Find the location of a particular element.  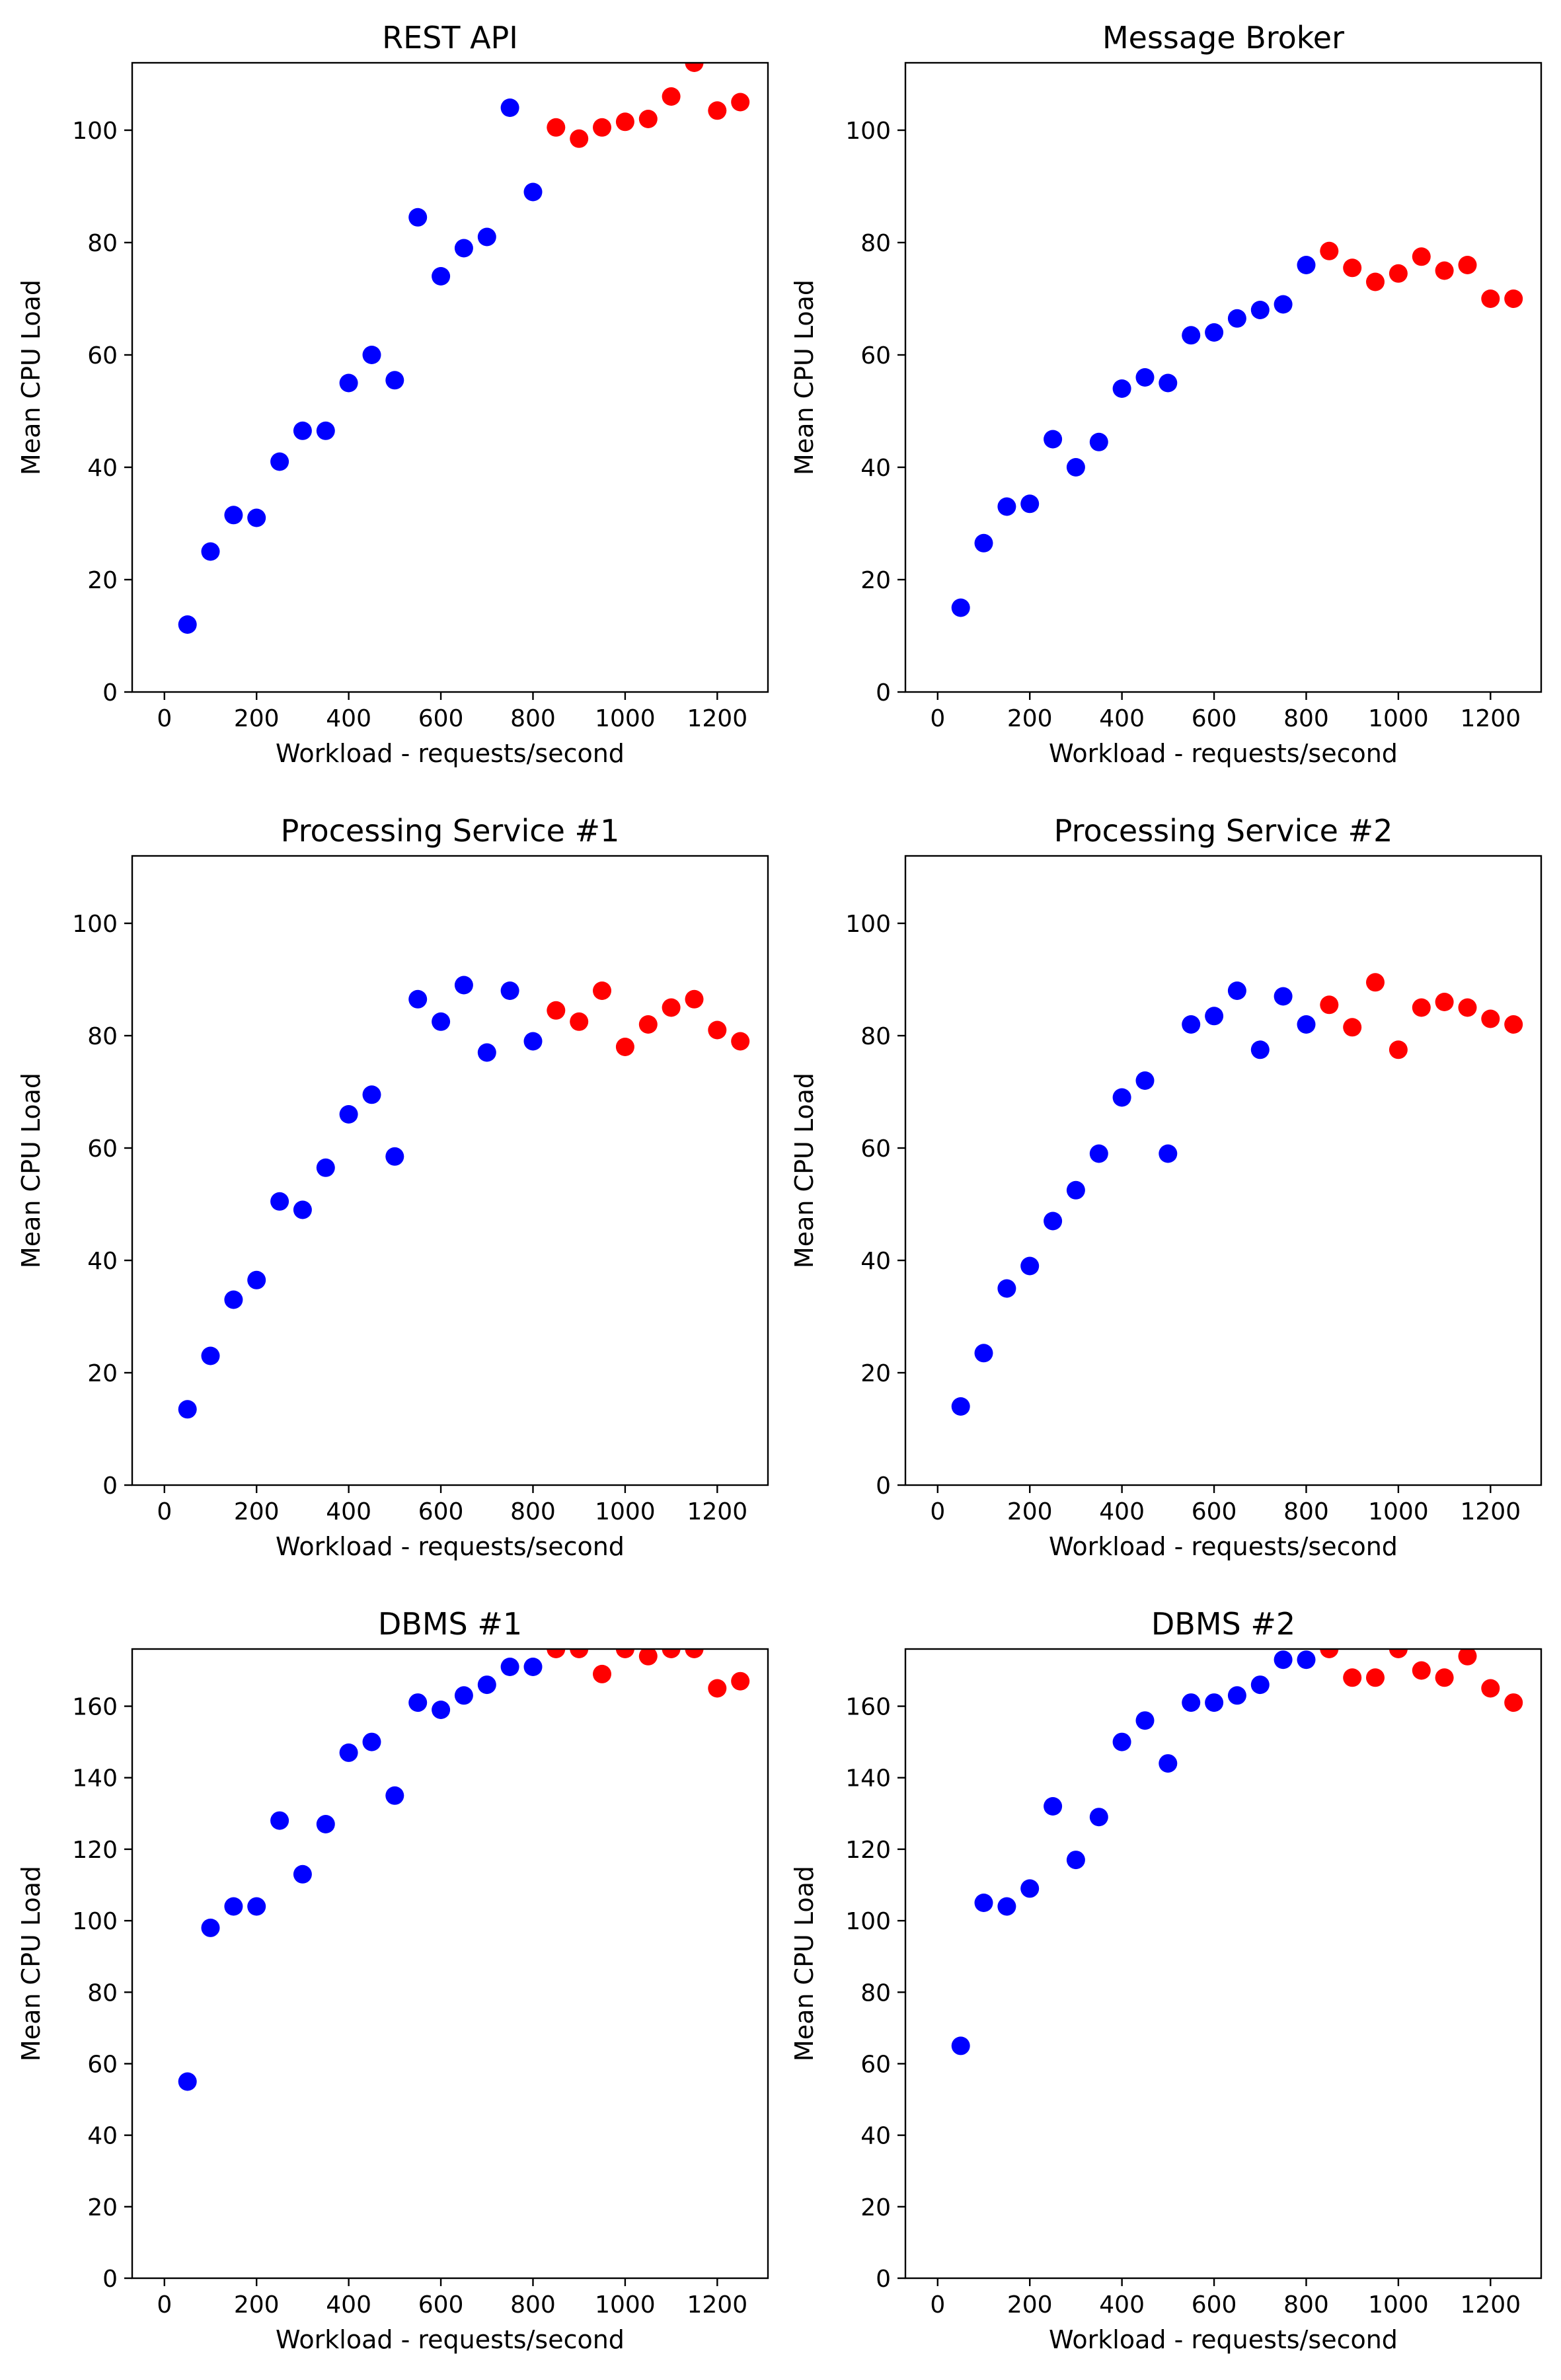

x-tick-label: 200 is located at coordinates (257, 2305).